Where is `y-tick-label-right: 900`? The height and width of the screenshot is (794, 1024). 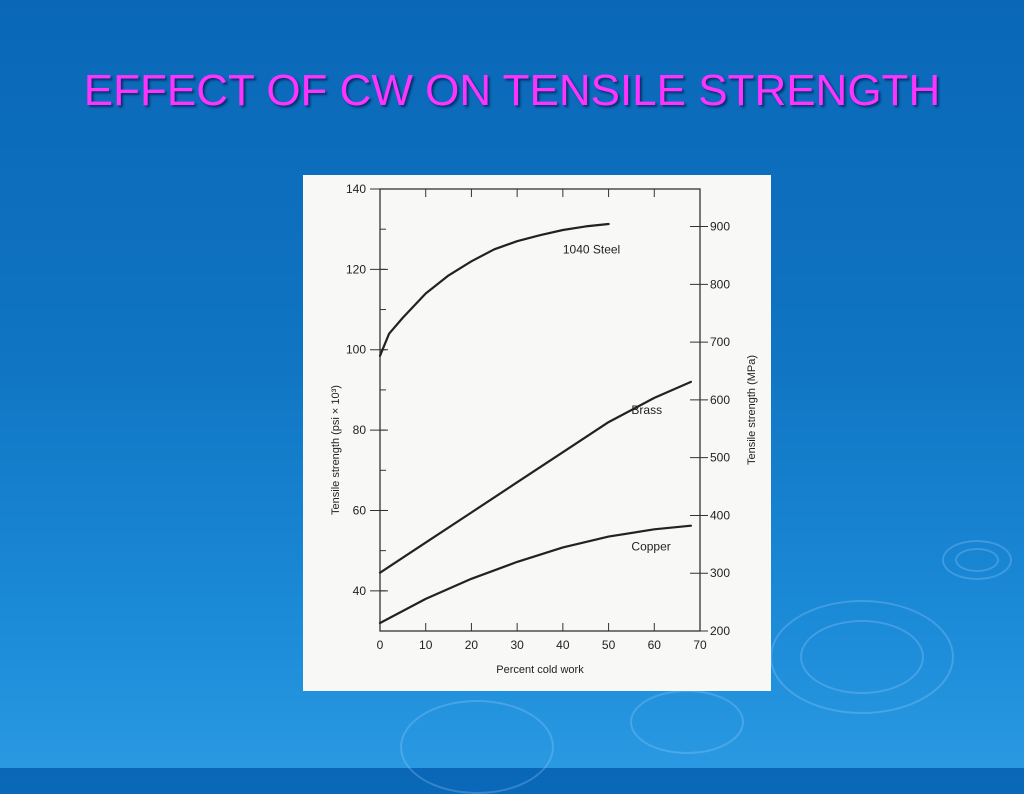 y-tick-label-right: 900 is located at coordinates (720, 227).